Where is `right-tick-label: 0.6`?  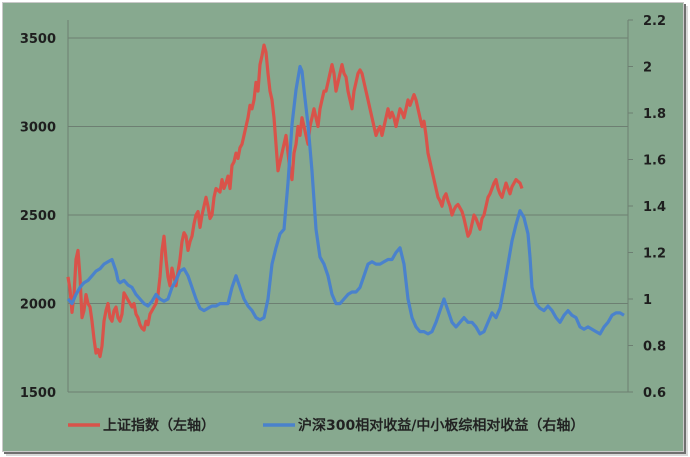
right-tick-label: 0.6 is located at coordinates (654, 393).